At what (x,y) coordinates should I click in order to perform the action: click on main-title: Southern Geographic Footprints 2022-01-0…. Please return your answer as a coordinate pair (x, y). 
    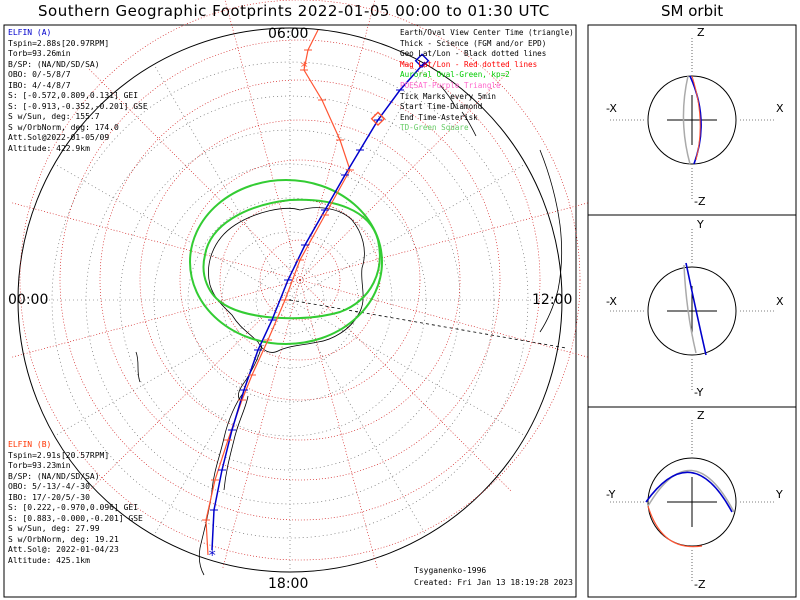
    Looking at the image, I should click on (294, 11).